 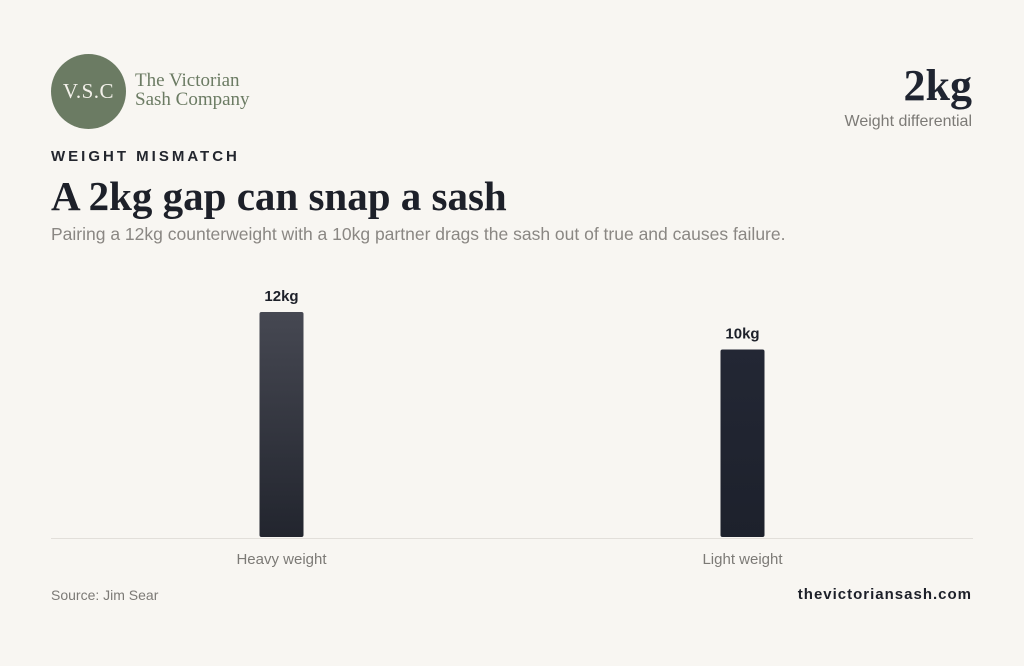 What do you see at coordinates (281, 296) in the screenshot?
I see `data-label: 12kg` at bounding box center [281, 296].